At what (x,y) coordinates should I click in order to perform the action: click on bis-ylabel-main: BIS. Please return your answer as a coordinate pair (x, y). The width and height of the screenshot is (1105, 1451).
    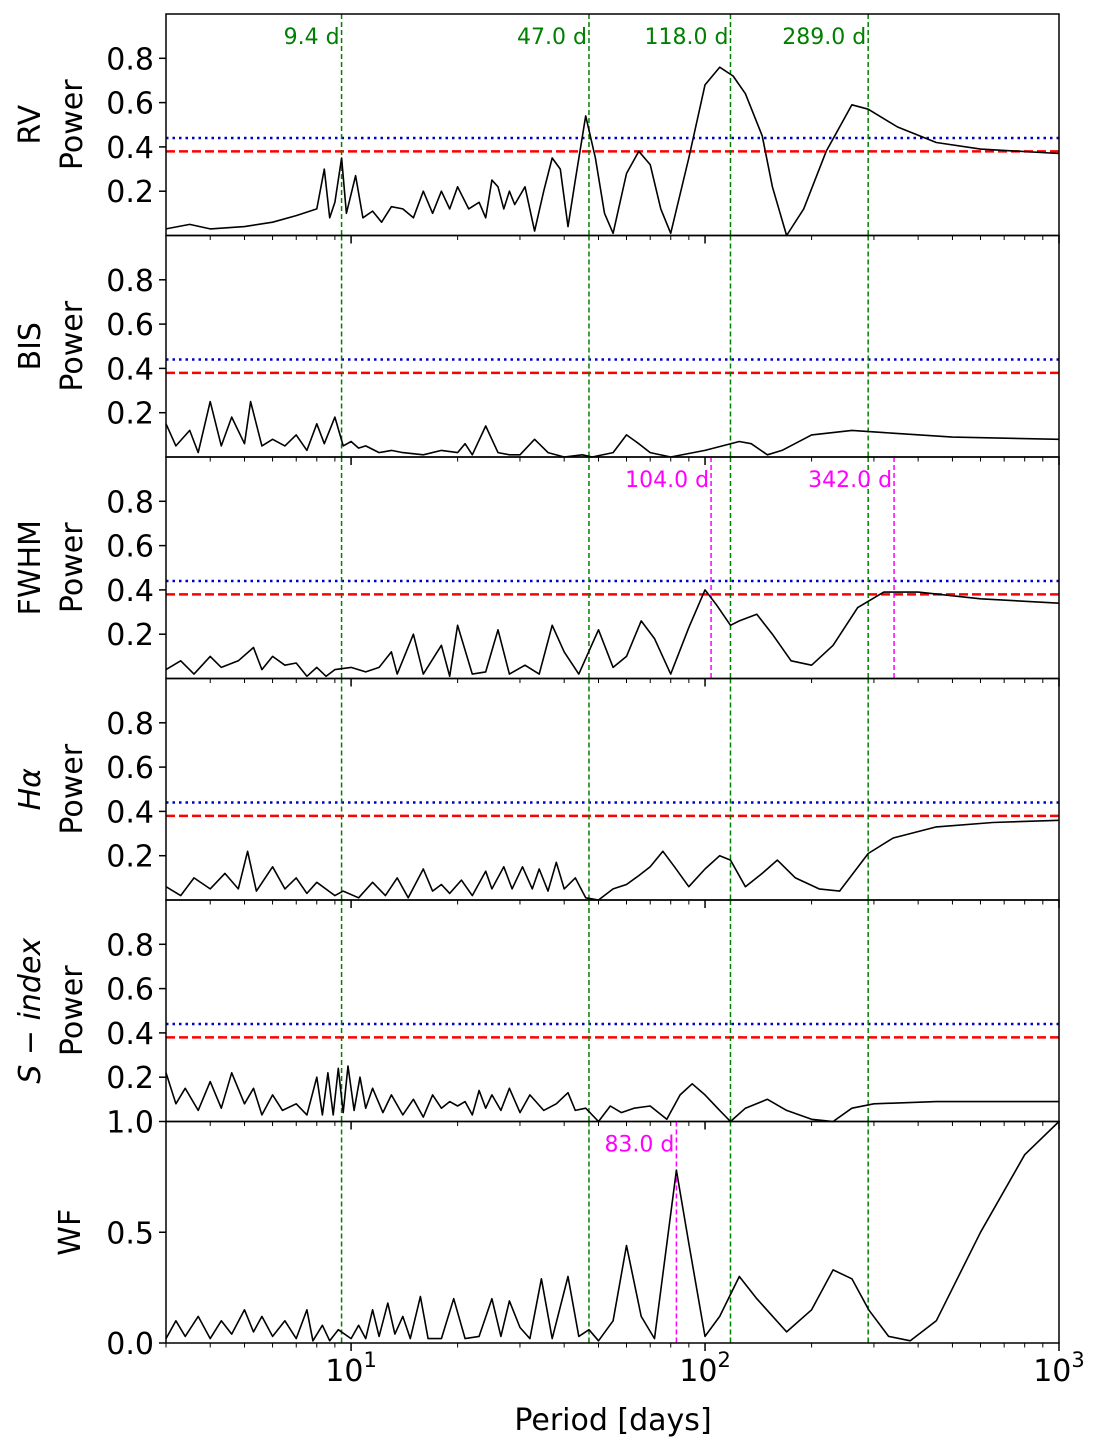
    Looking at the image, I should click on (30, 346).